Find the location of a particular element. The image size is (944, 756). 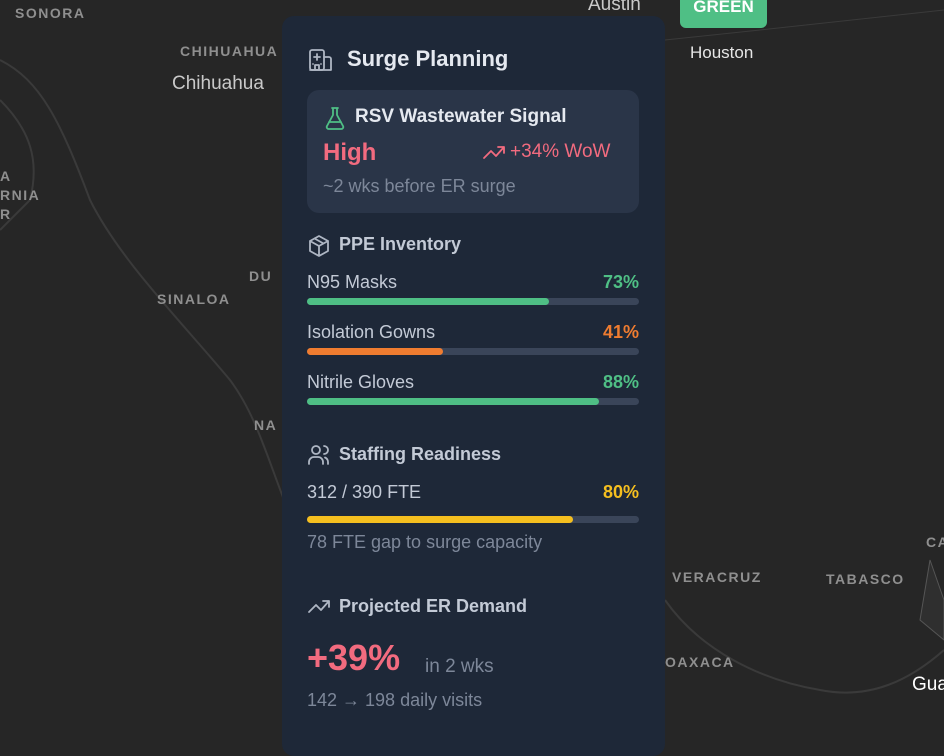

panel-title: Surge Planning is located at coordinates (428, 58).